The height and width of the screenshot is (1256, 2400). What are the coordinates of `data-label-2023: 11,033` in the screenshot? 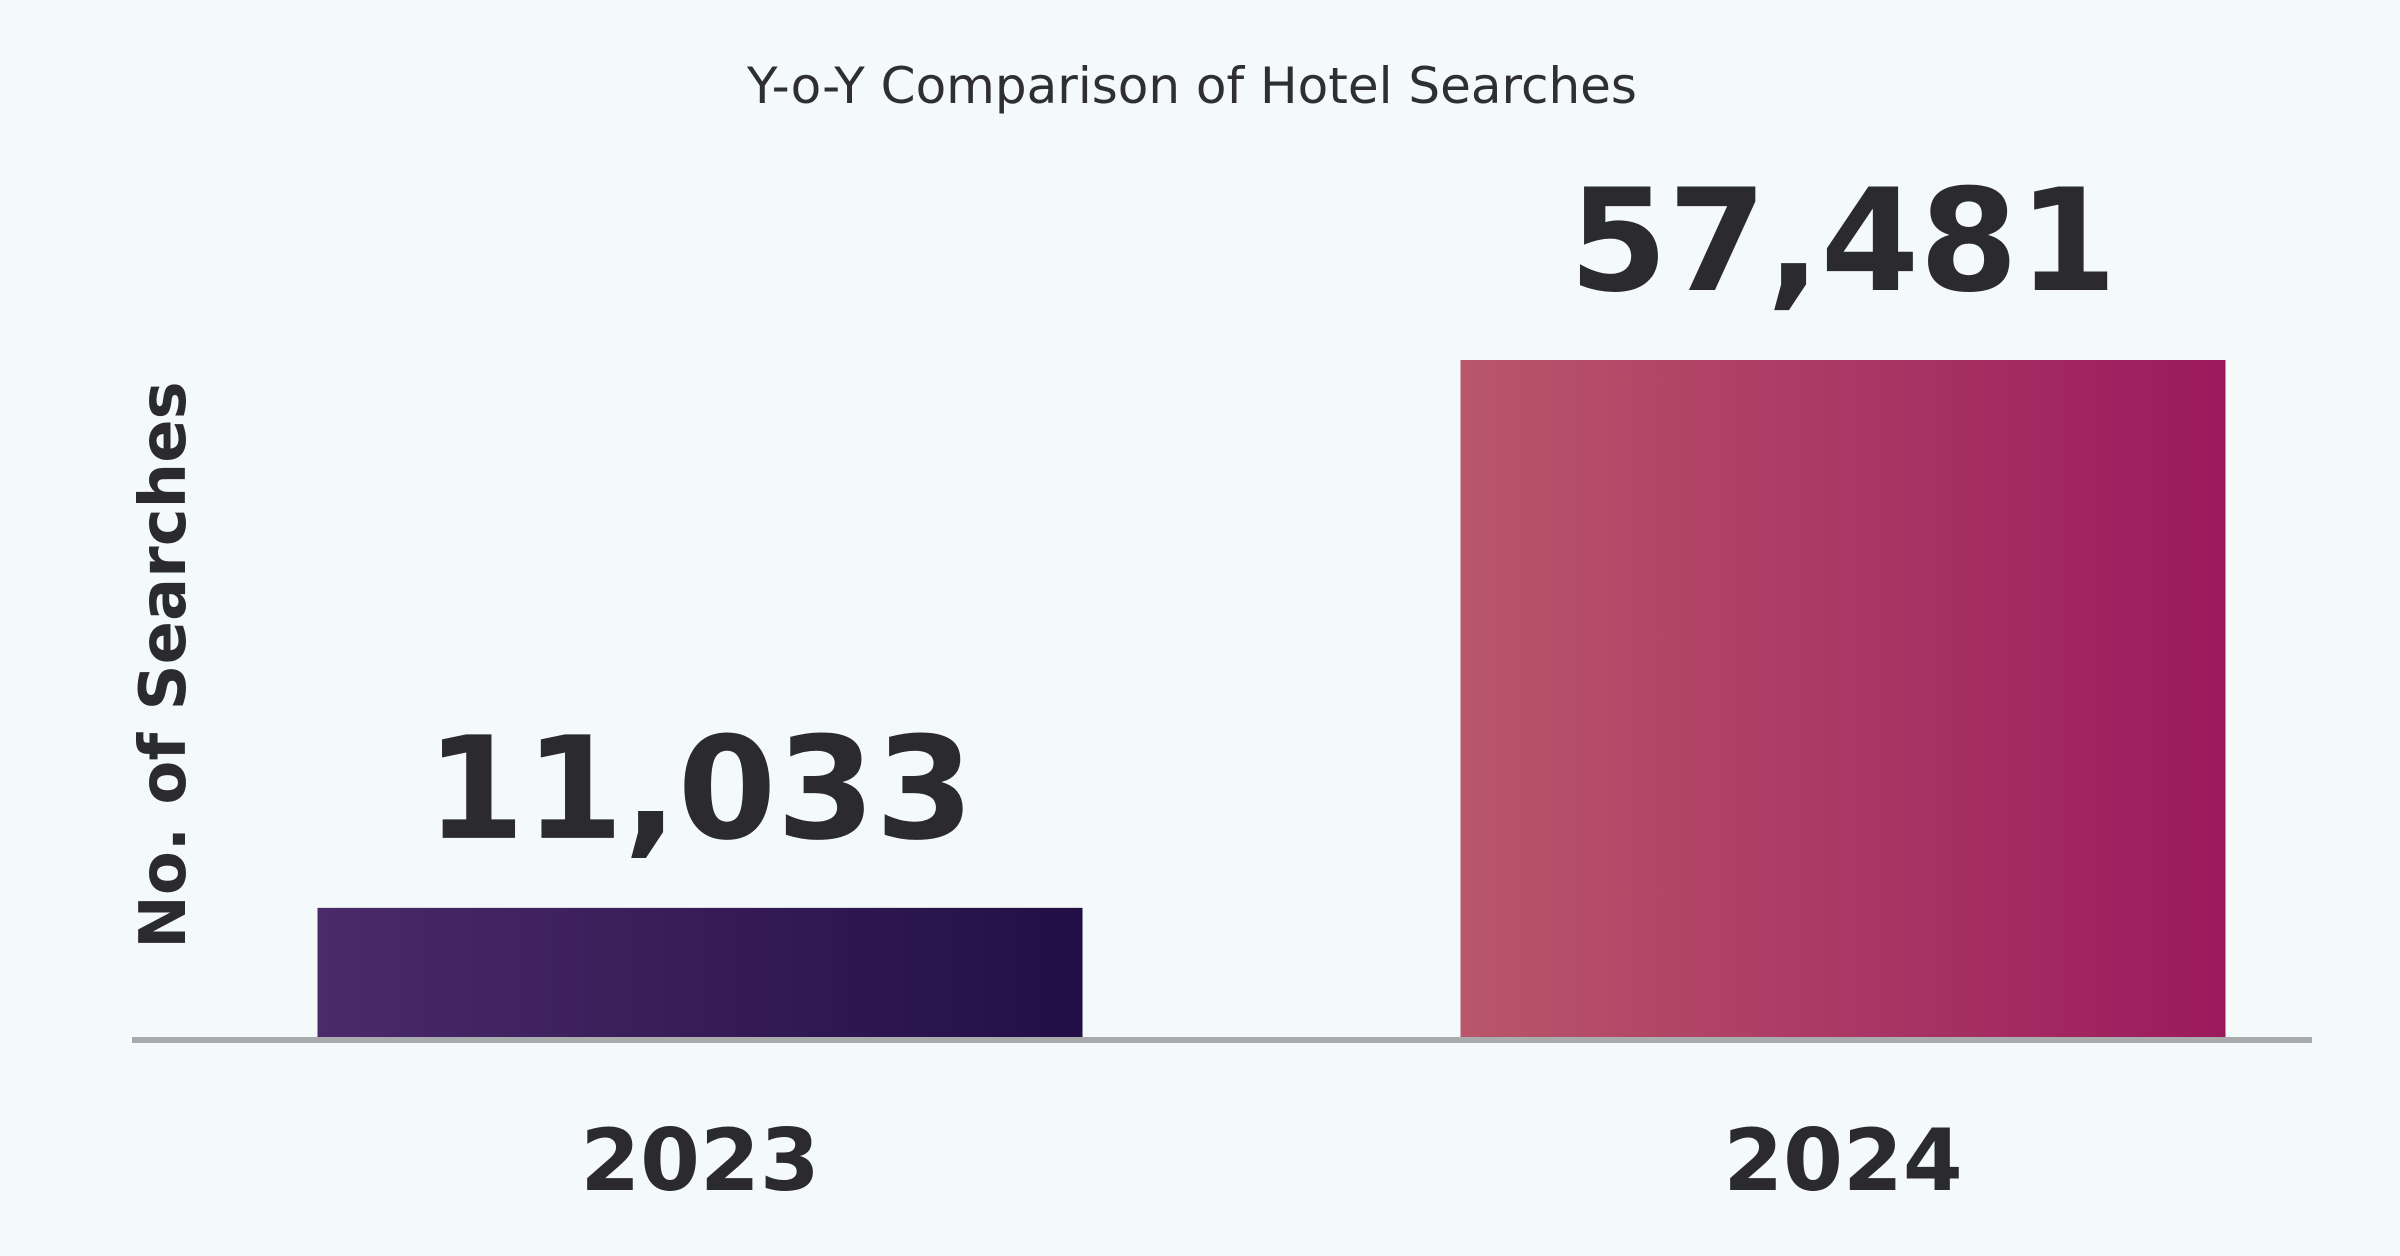 It's located at (700, 789).